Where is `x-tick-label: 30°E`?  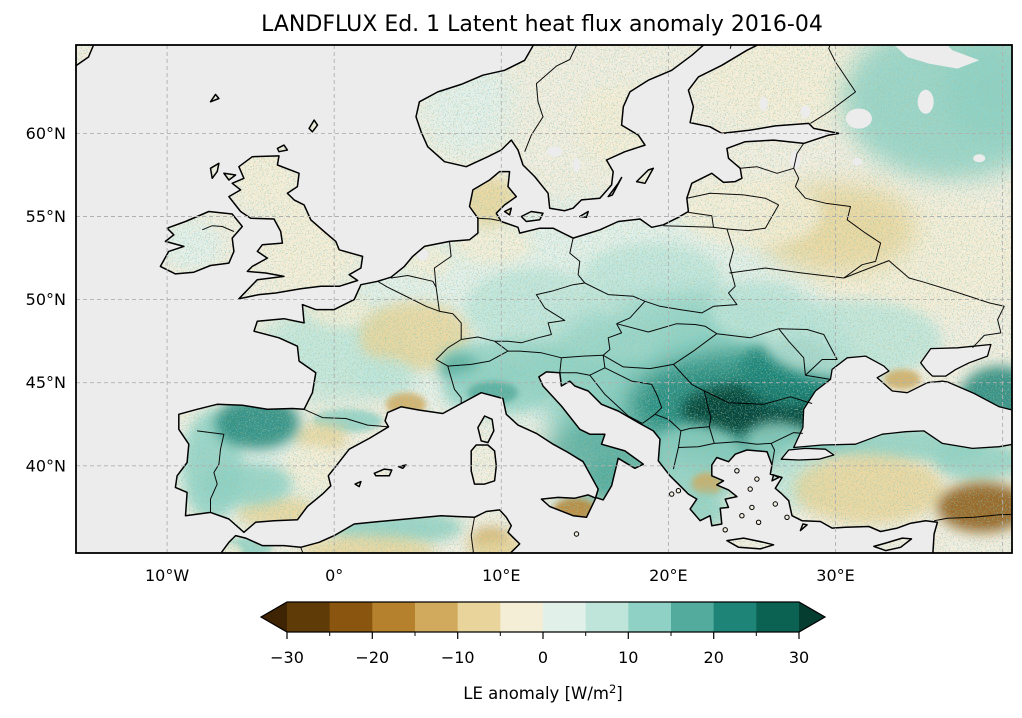 x-tick-label: 30°E is located at coordinates (835, 575).